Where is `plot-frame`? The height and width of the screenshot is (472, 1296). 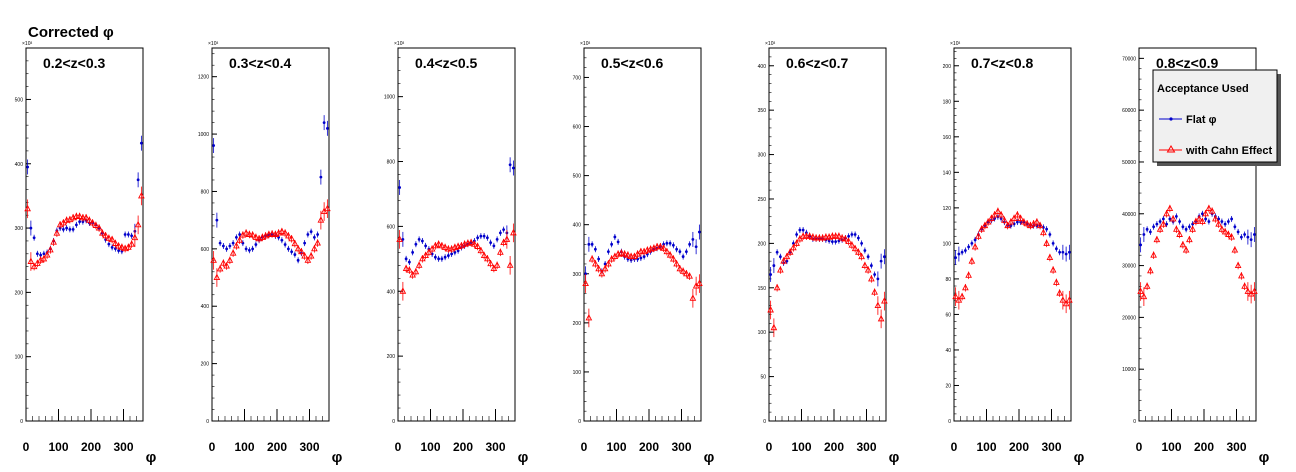
plot-frame is located at coordinates (642, 234).